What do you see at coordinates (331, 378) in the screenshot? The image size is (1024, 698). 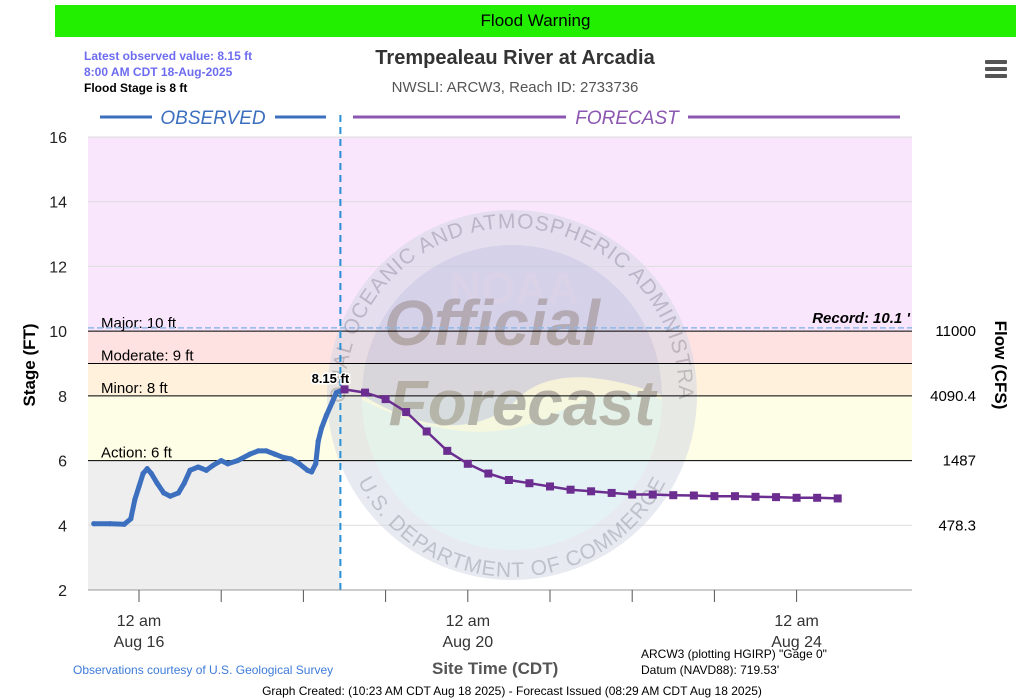 I see `latest-value-label: 8.15 ft` at bounding box center [331, 378].